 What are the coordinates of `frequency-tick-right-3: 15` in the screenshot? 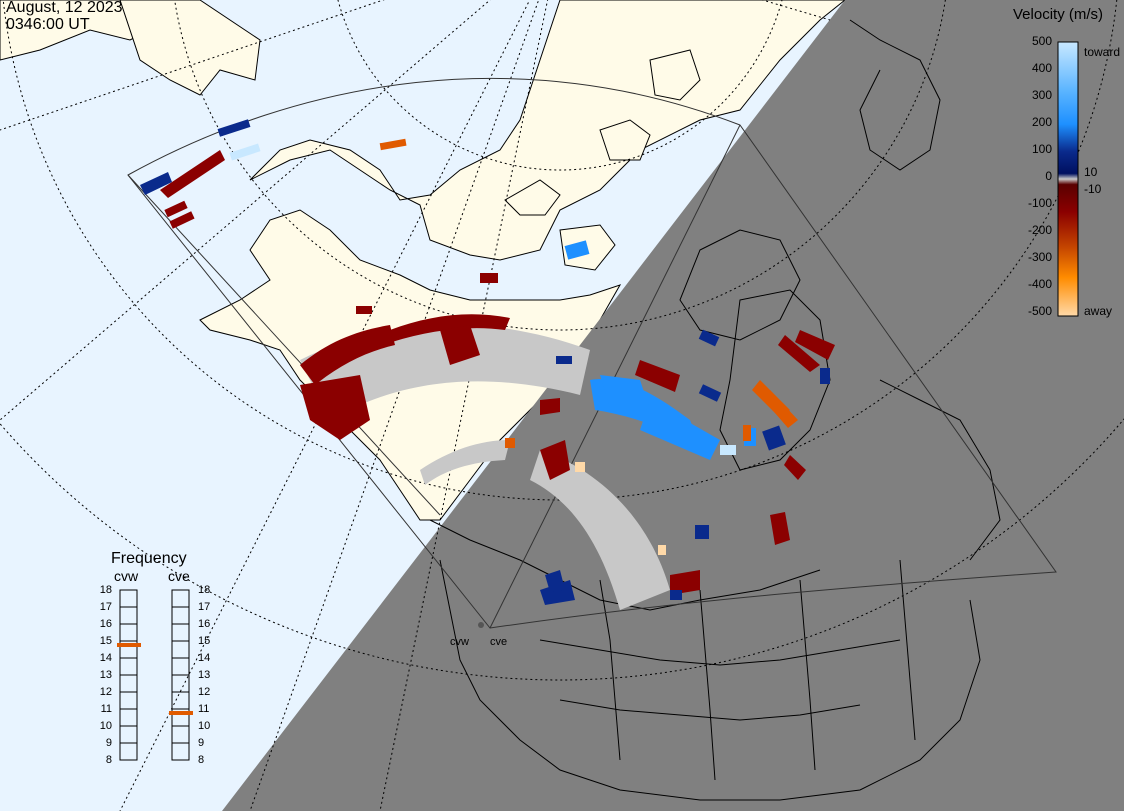 It's located at (204, 641).